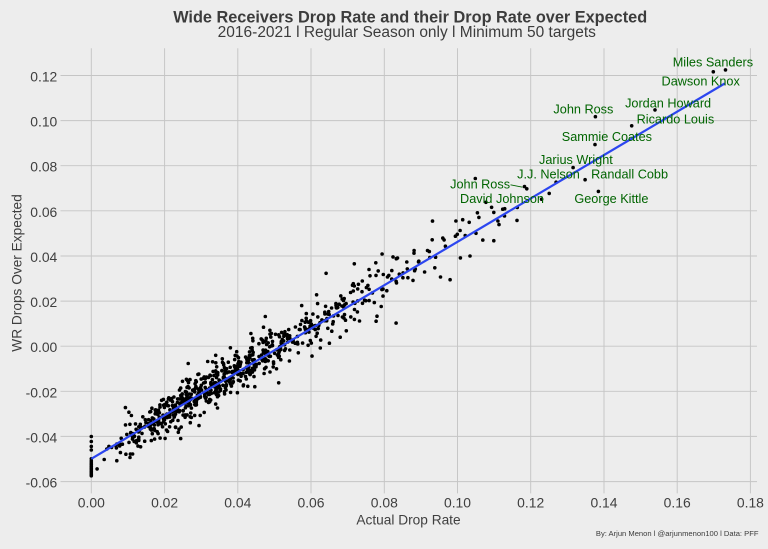 Image resolution: width=768 pixels, height=549 pixels. Describe the element at coordinates (629, 174) in the screenshot. I see `svg-text: Randall Cobb` at that location.